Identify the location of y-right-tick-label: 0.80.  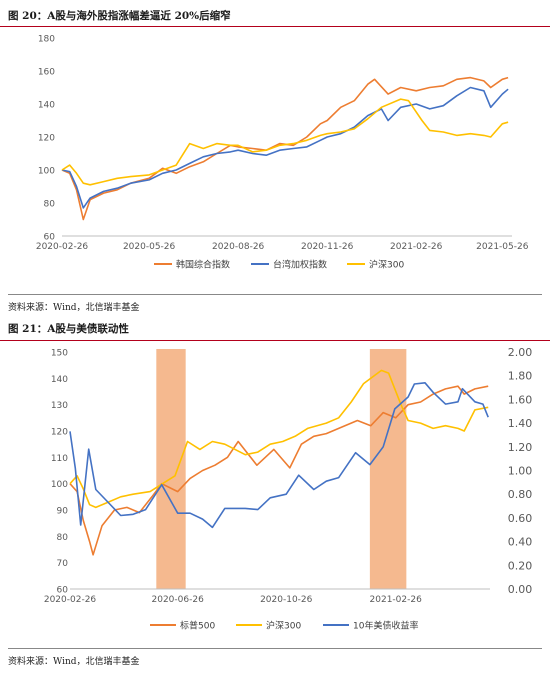
(520, 494).